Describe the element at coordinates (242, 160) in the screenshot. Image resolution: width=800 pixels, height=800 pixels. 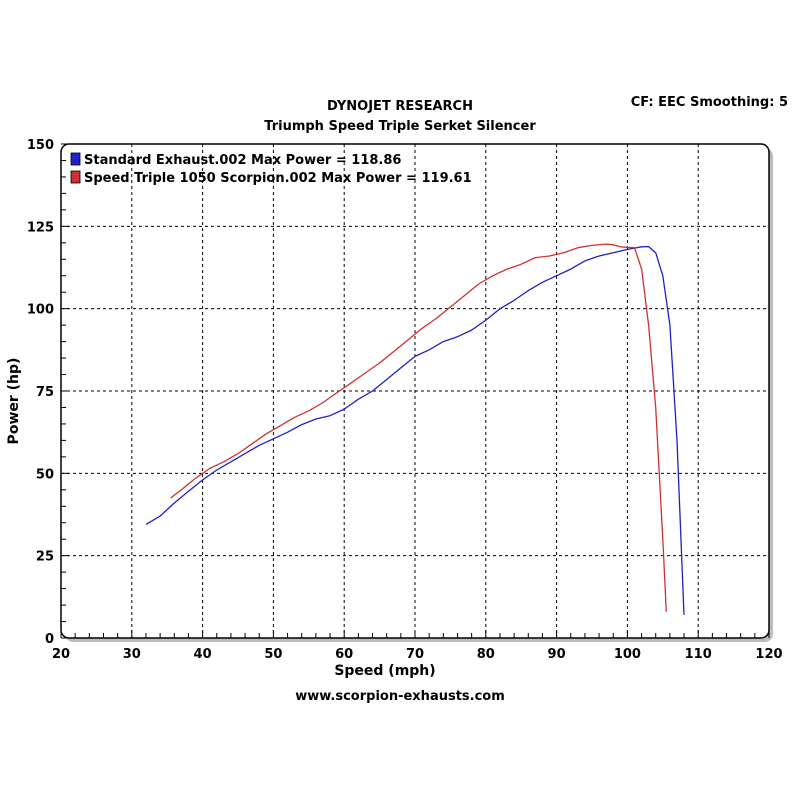
I see `legend-label-1: Standard Exhaust.002 Max Power = 118.86` at that location.